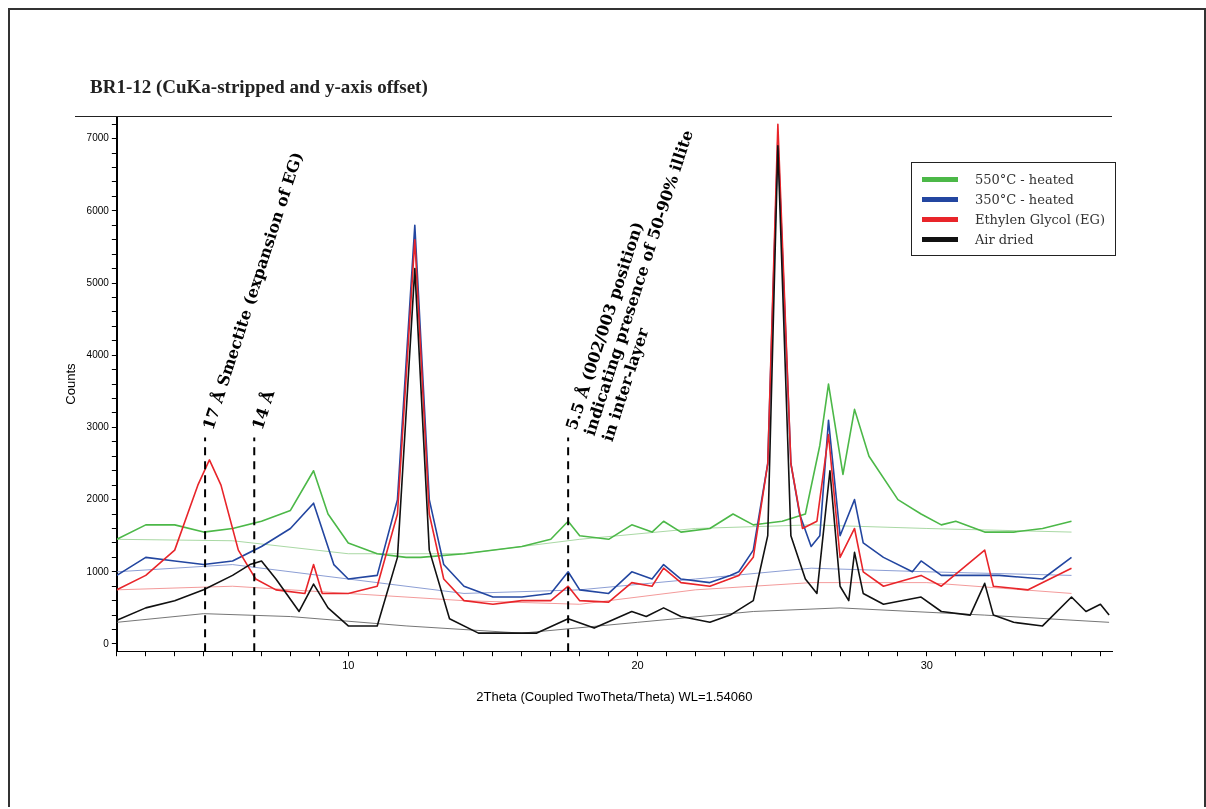  Describe the element at coordinates (1024, 179) in the screenshot. I see `legend-label: 550°C - heated` at that location.